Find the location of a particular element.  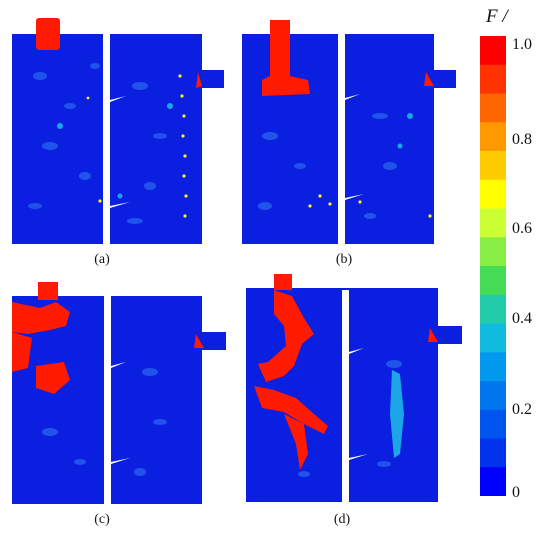

colorbar is located at coordinates (493, 266).